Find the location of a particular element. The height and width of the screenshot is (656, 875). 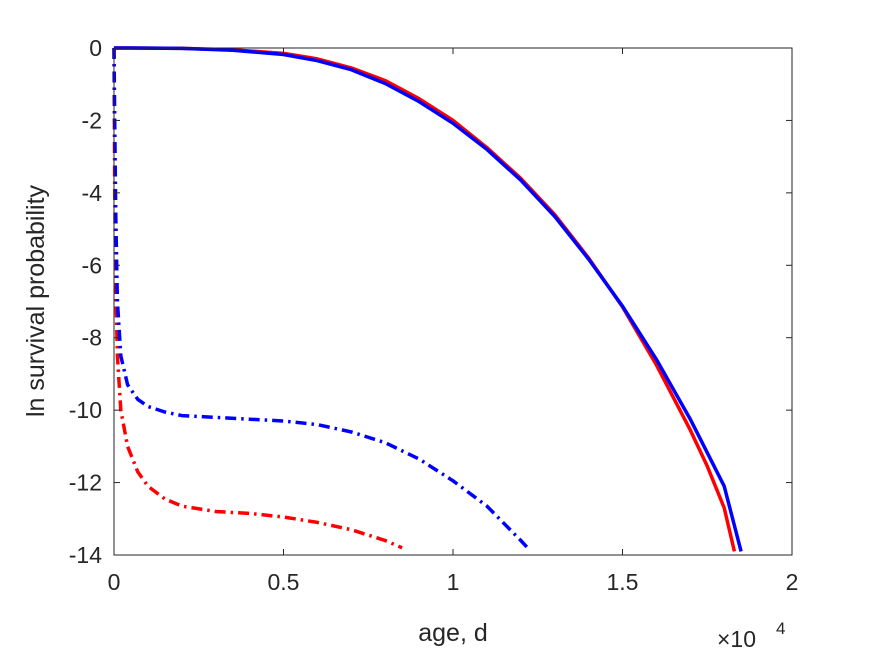

y-tick-label: -4 is located at coordinates (92, 193).